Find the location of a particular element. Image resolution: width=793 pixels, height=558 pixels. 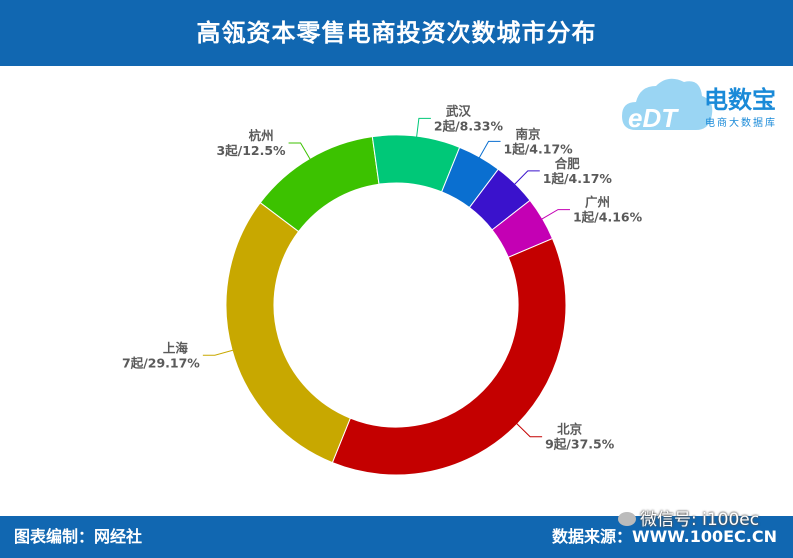

footer-bar: 图表编制：网经社 数据来源：WWW.100EC.CN is located at coordinates (396, 537).